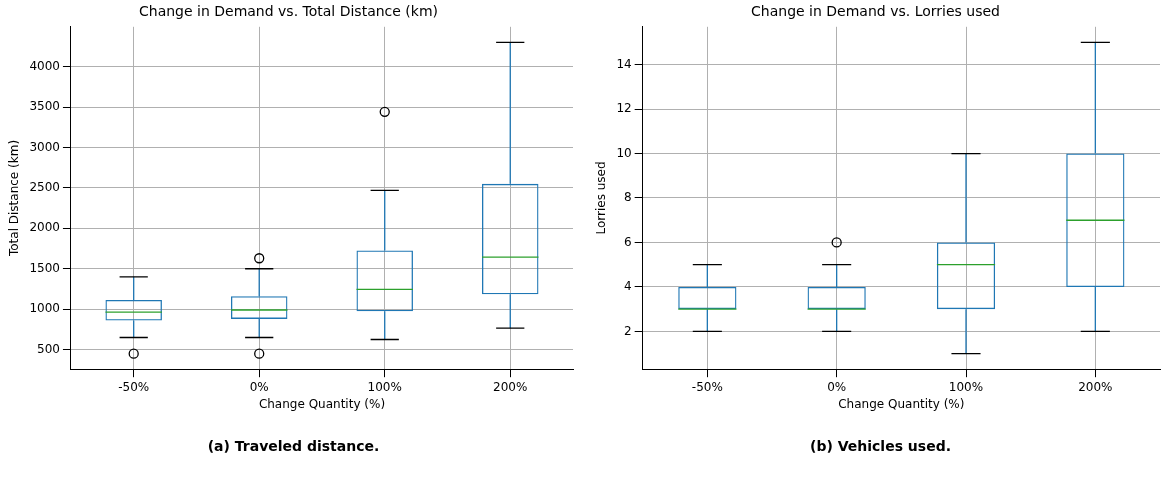 The width and height of the screenshot is (1175, 487). I want to click on text: (a) Traveled distance., so click(293, 446).